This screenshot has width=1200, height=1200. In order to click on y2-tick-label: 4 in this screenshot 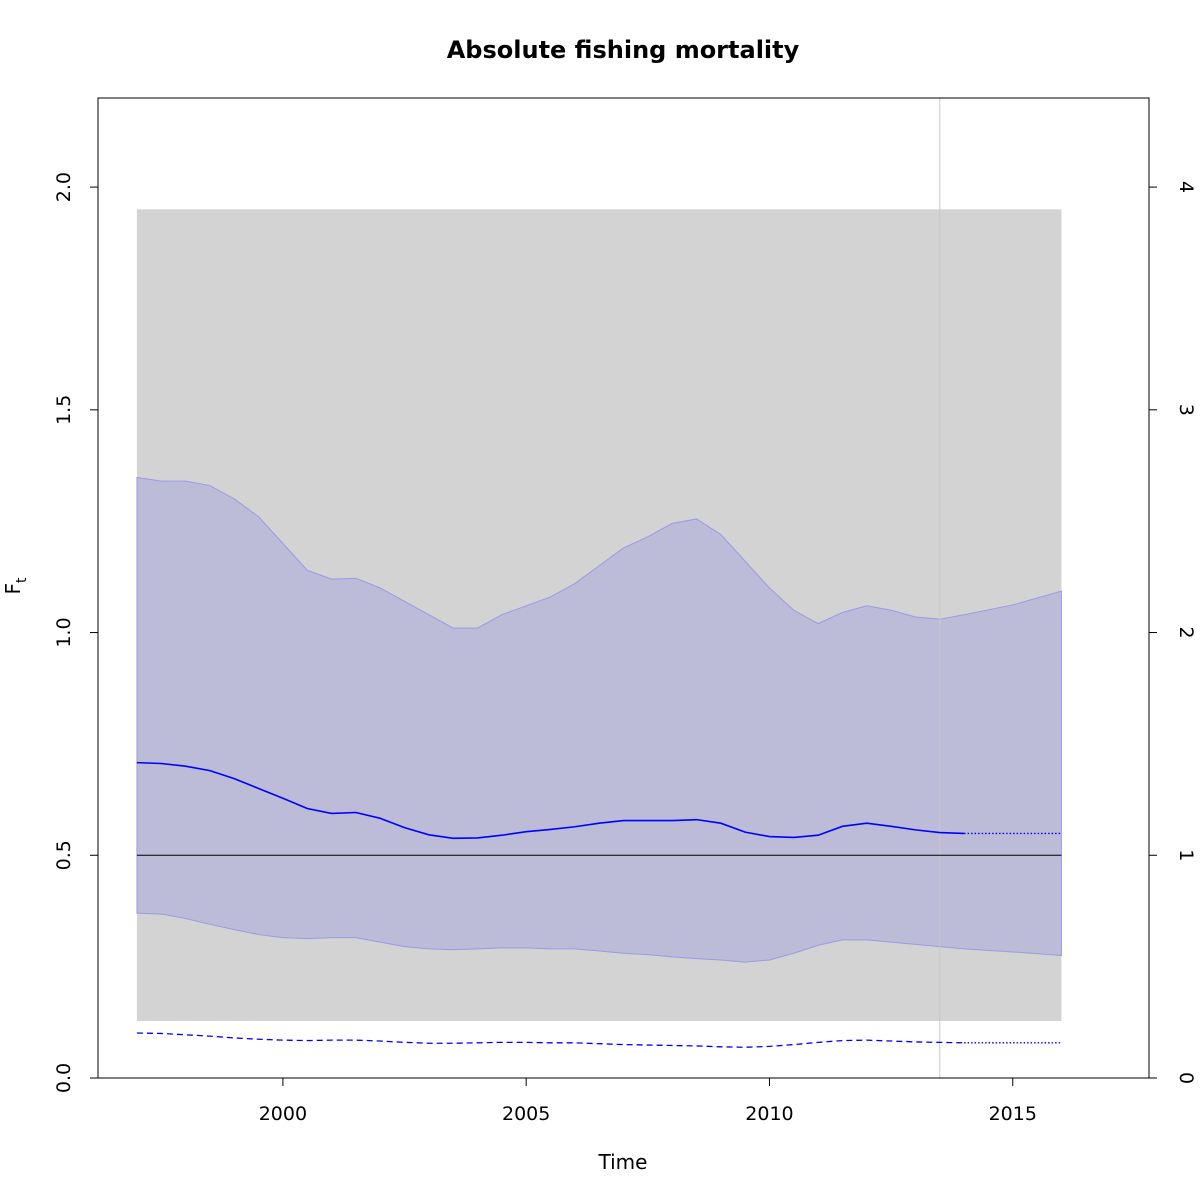, I will do `click(1186, 187)`.